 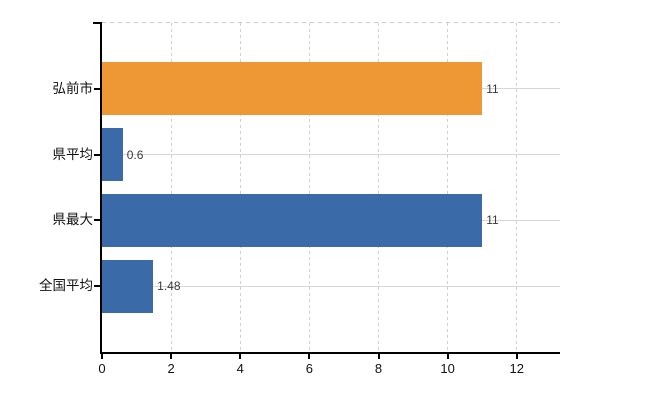 What do you see at coordinates (171, 368) in the screenshot?
I see `x-tick-label: 2` at bounding box center [171, 368].